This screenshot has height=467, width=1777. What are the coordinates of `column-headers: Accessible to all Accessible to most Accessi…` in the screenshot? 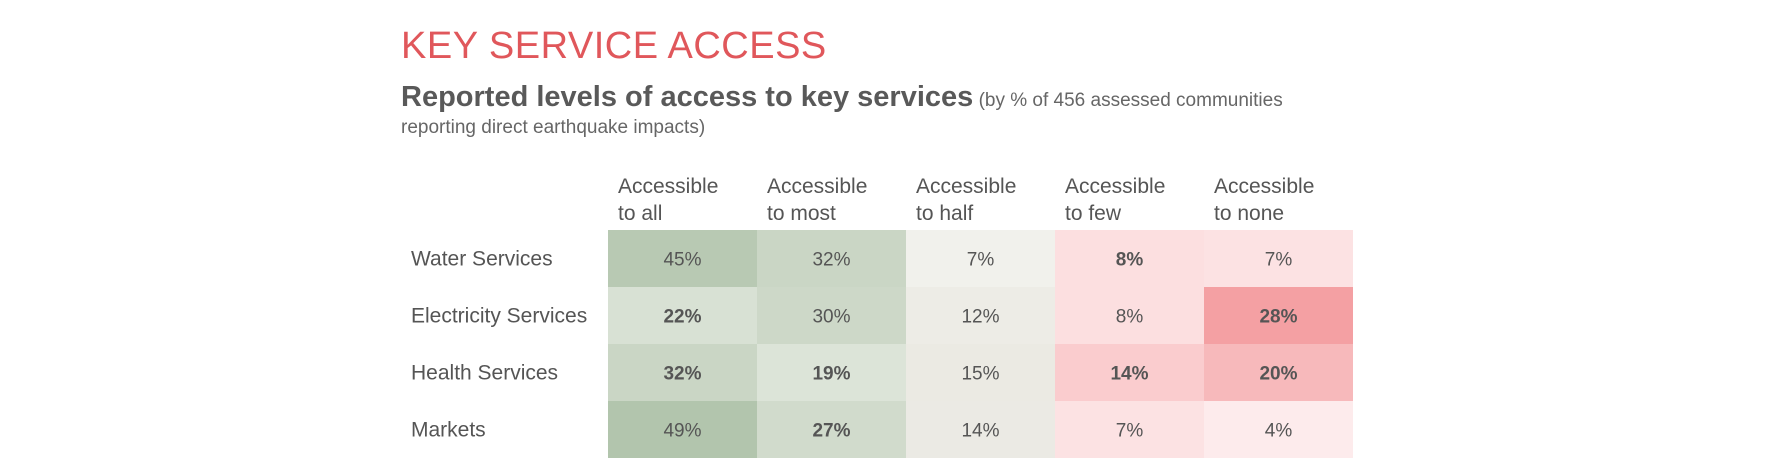 It's located at (966, 200).